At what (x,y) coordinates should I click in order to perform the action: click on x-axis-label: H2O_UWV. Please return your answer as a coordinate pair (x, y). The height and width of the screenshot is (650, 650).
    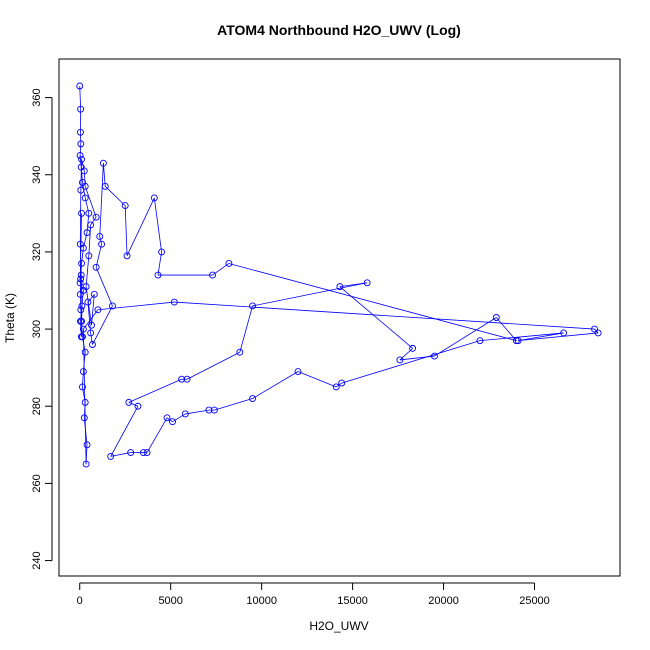
    Looking at the image, I should click on (338, 626).